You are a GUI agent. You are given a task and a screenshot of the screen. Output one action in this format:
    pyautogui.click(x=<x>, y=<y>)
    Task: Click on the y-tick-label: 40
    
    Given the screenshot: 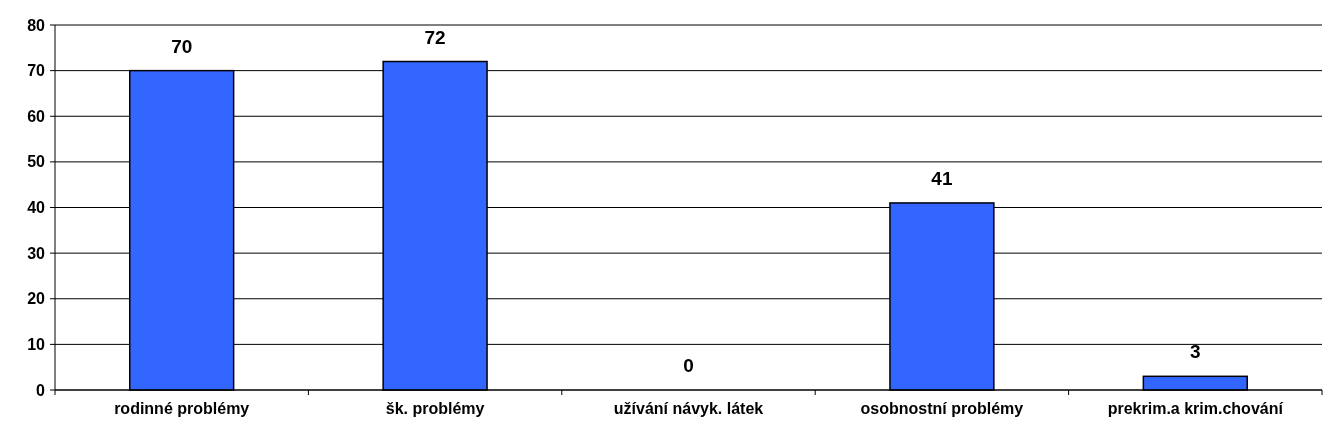 What is the action you would take?
    pyautogui.click(x=36, y=208)
    